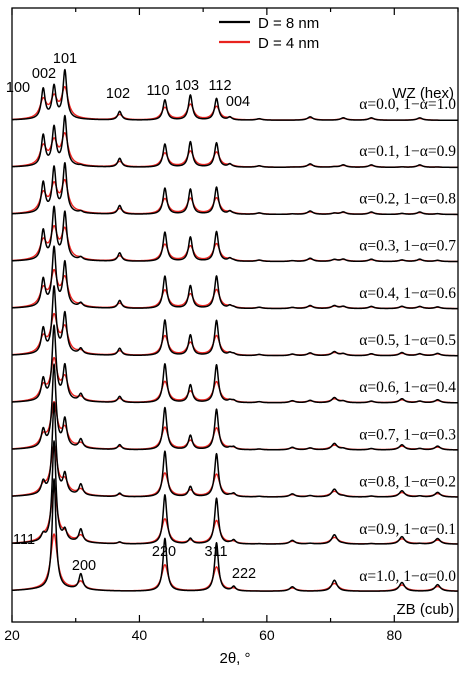 The width and height of the screenshot is (474, 678). What do you see at coordinates (407, 576) in the screenshot?
I see `alpha-label: α=1.0, 1−α=0.0` at bounding box center [407, 576].